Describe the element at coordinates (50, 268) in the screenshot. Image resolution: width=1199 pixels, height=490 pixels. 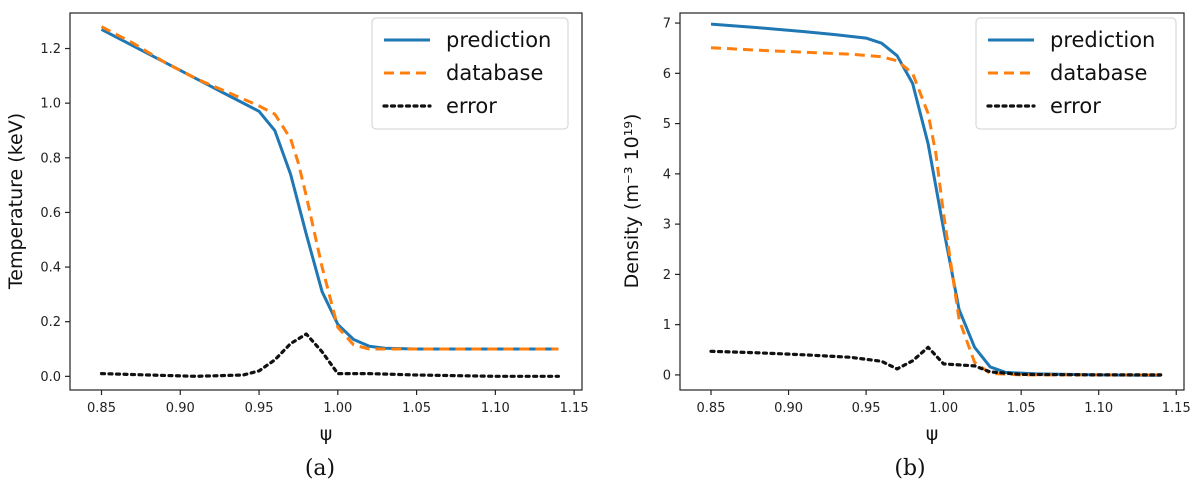
I see `y-tick-label: 0.4` at that location.